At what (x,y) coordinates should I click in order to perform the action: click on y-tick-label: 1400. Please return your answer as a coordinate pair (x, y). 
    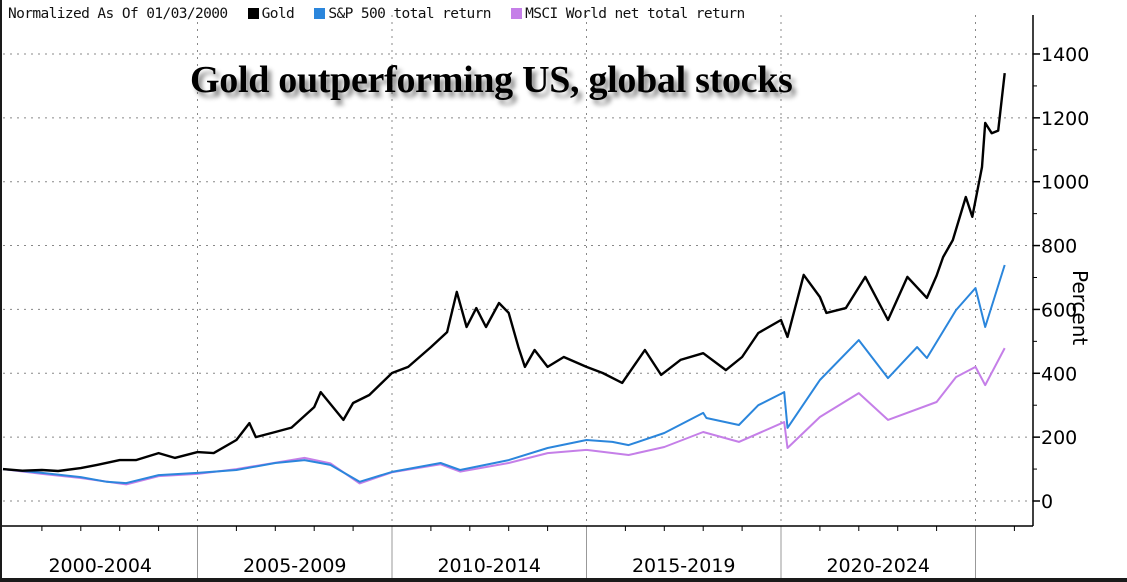
    Looking at the image, I should click on (1065, 55).